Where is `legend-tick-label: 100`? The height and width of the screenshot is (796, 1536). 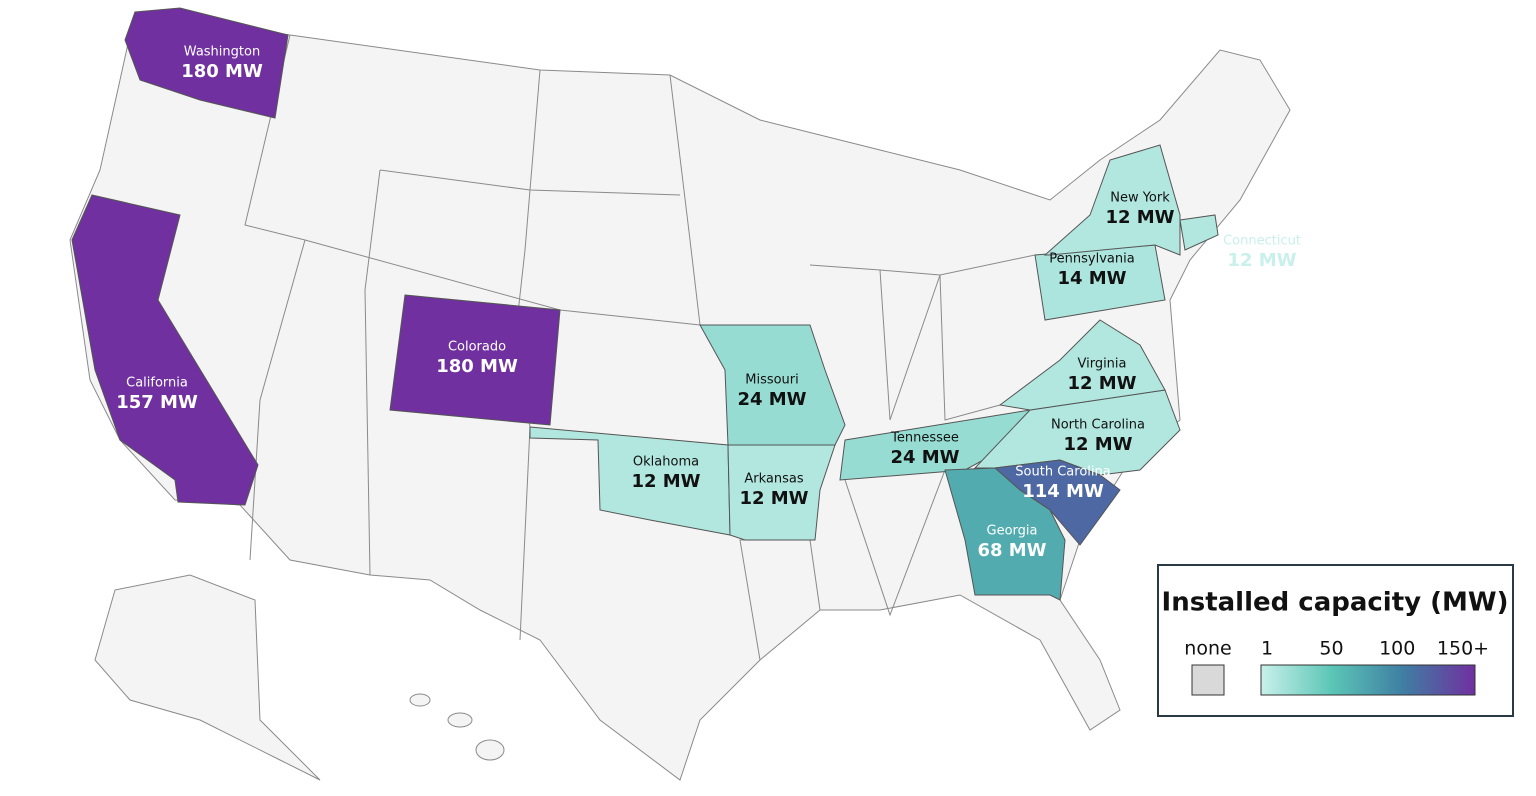
legend-tick-label: 100 is located at coordinates (1397, 649).